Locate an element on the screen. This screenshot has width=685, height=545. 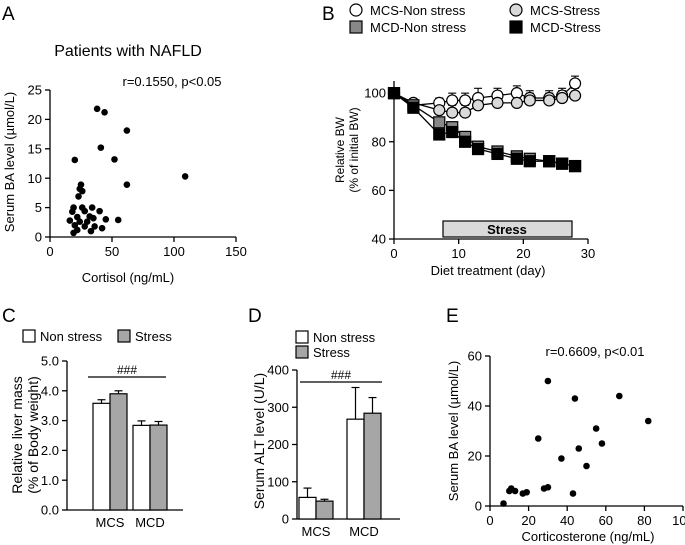
panel-a-x-tick-label: 100 is located at coordinates (174, 251).